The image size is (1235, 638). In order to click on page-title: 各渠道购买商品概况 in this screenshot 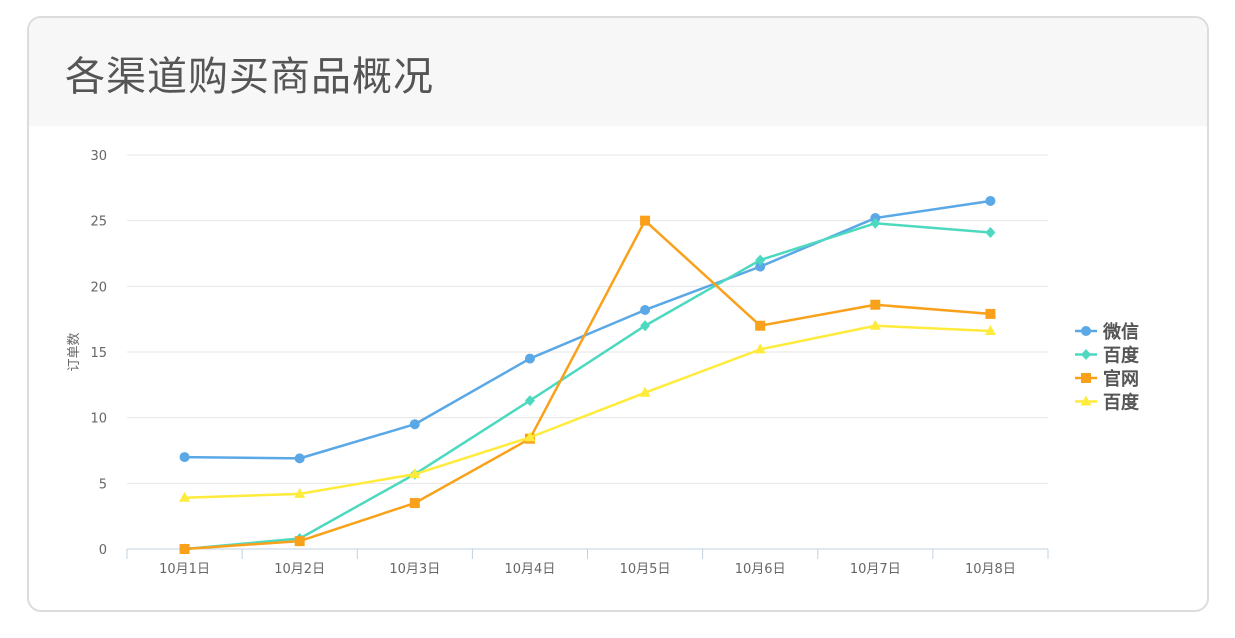, I will do `click(249, 77)`.